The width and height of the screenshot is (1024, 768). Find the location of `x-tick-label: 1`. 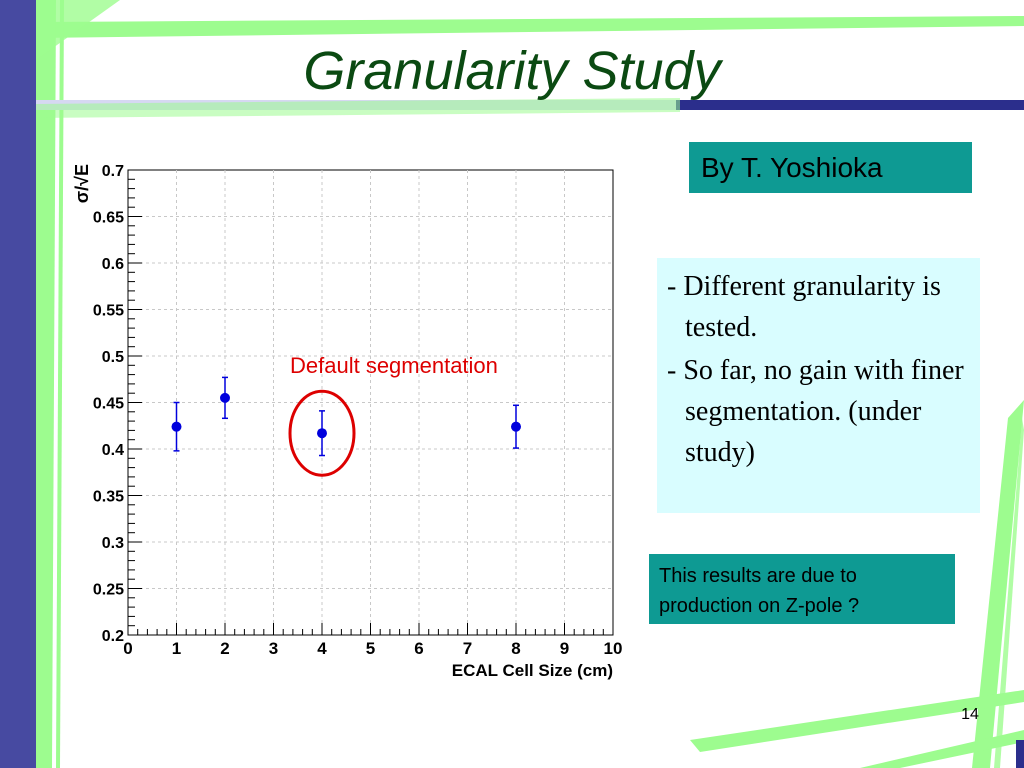

x-tick-label: 1 is located at coordinates (176, 648).